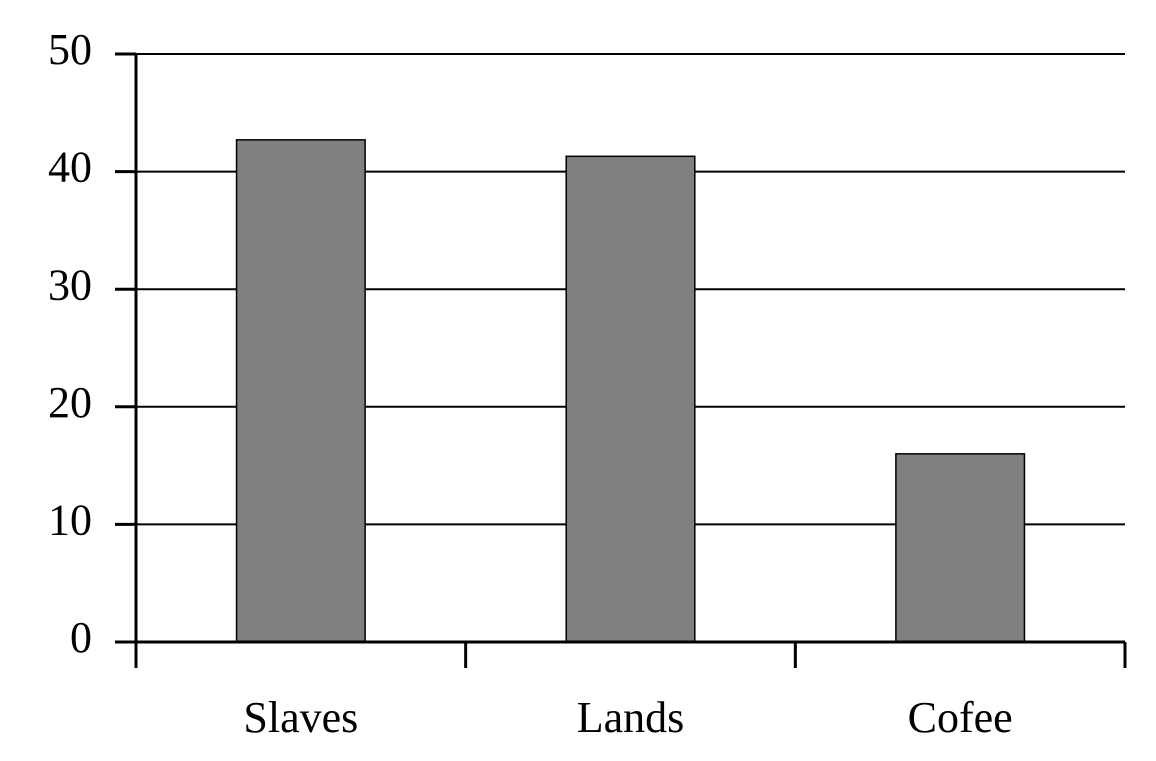 The image size is (1156, 761). What do you see at coordinates (300, 717) in the screenshot?
I see `x-tick-label: Slaves` at bounding box center [300, 717].